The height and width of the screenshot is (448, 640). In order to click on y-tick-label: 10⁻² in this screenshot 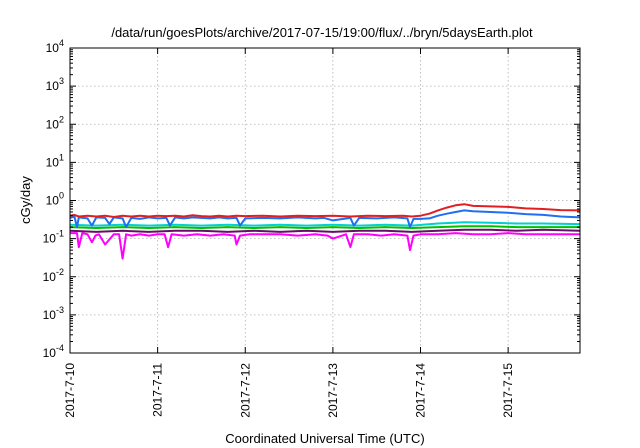, I will do `click(53, 275)`.